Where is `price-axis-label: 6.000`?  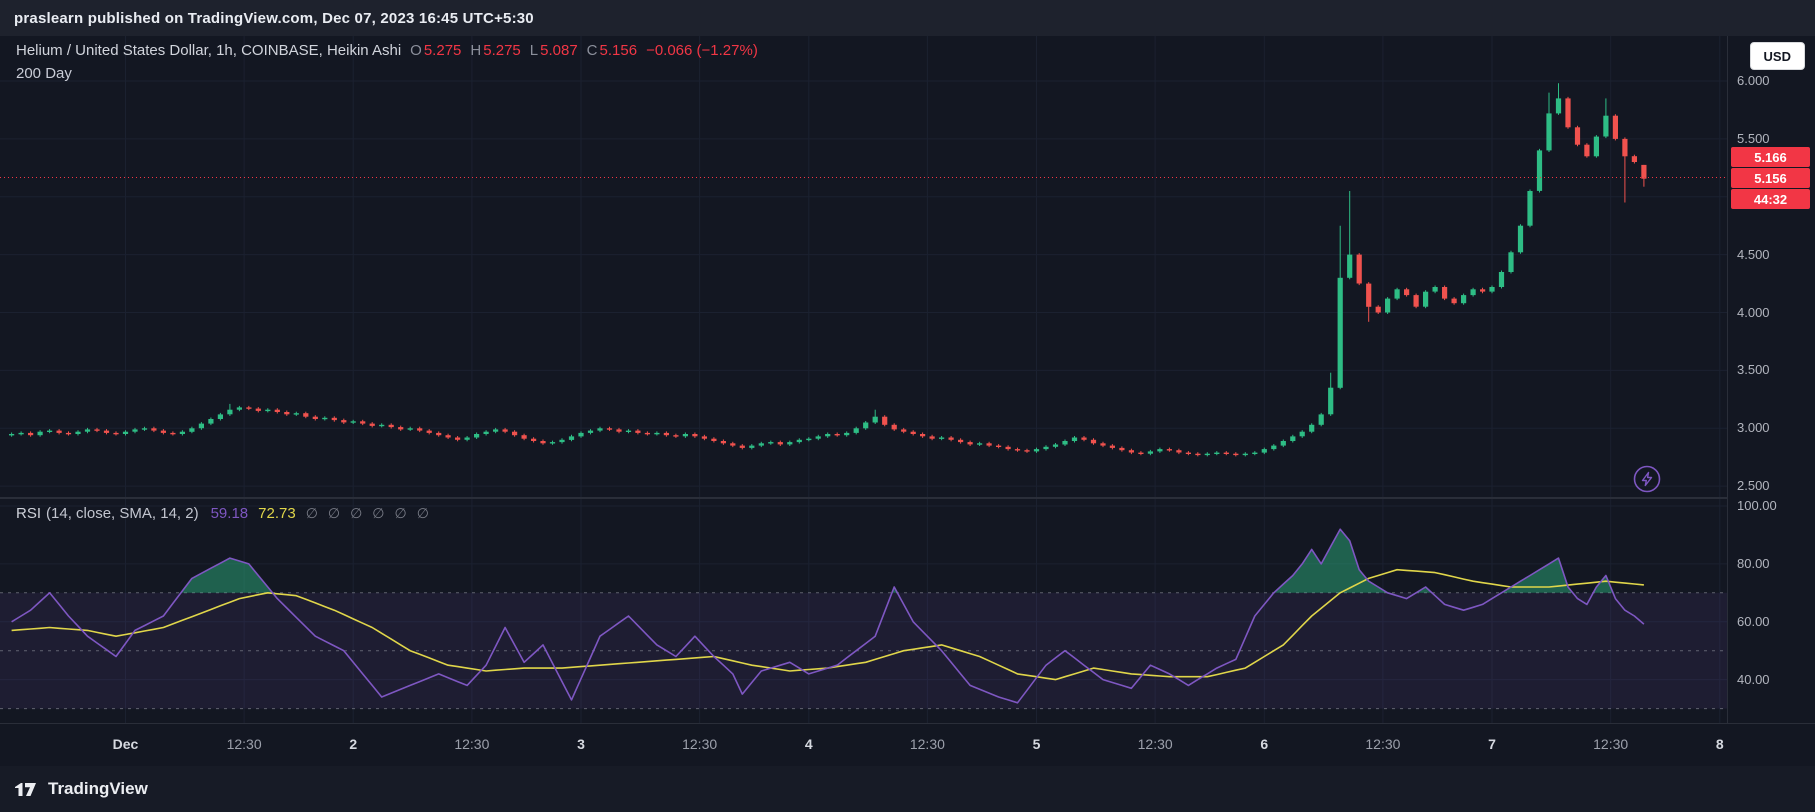
price-axis-label: 6.000 is located at coordinates (1753, 80).